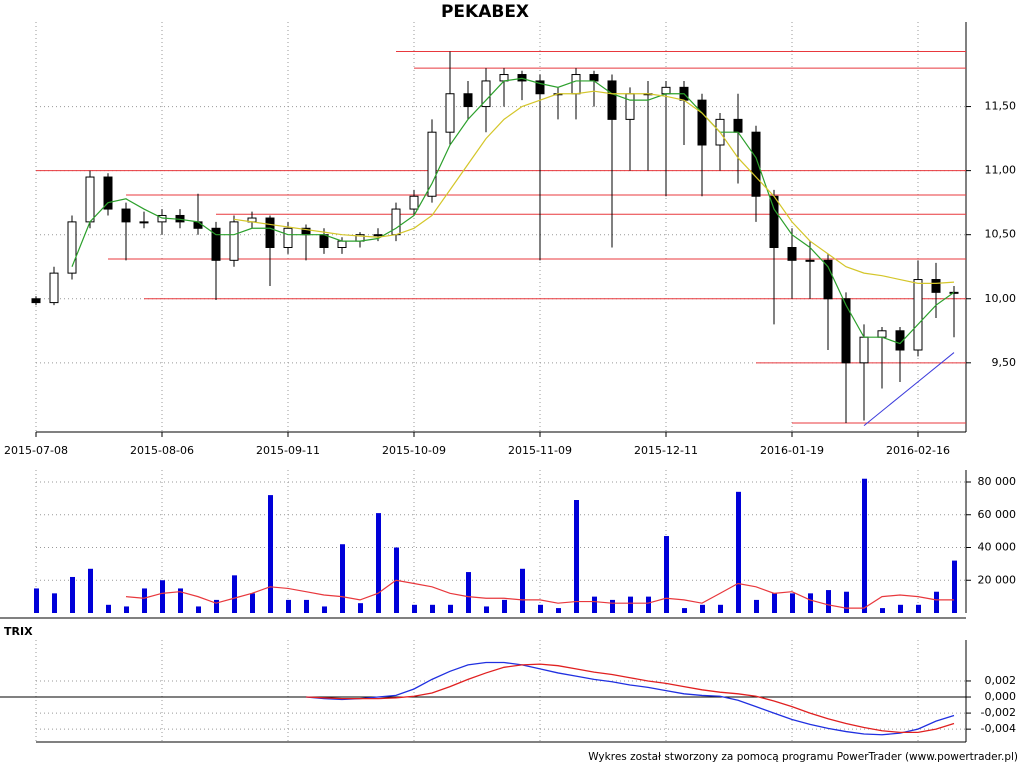  Describe the element at coordinates (36, 450) in the screenshot. I see `x-tick-label: 2015-07-08` at that location.